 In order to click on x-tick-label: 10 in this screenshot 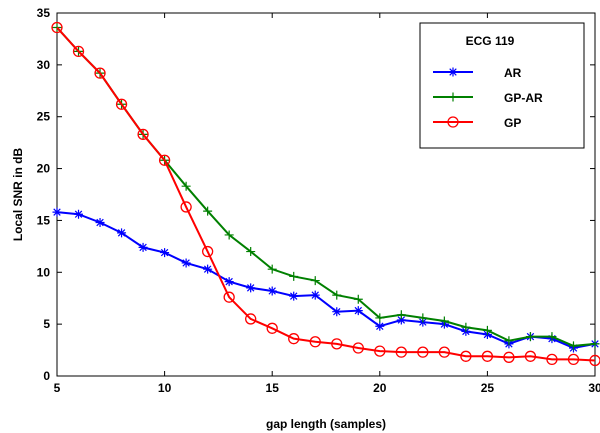, I will do `click(165, 388)`.